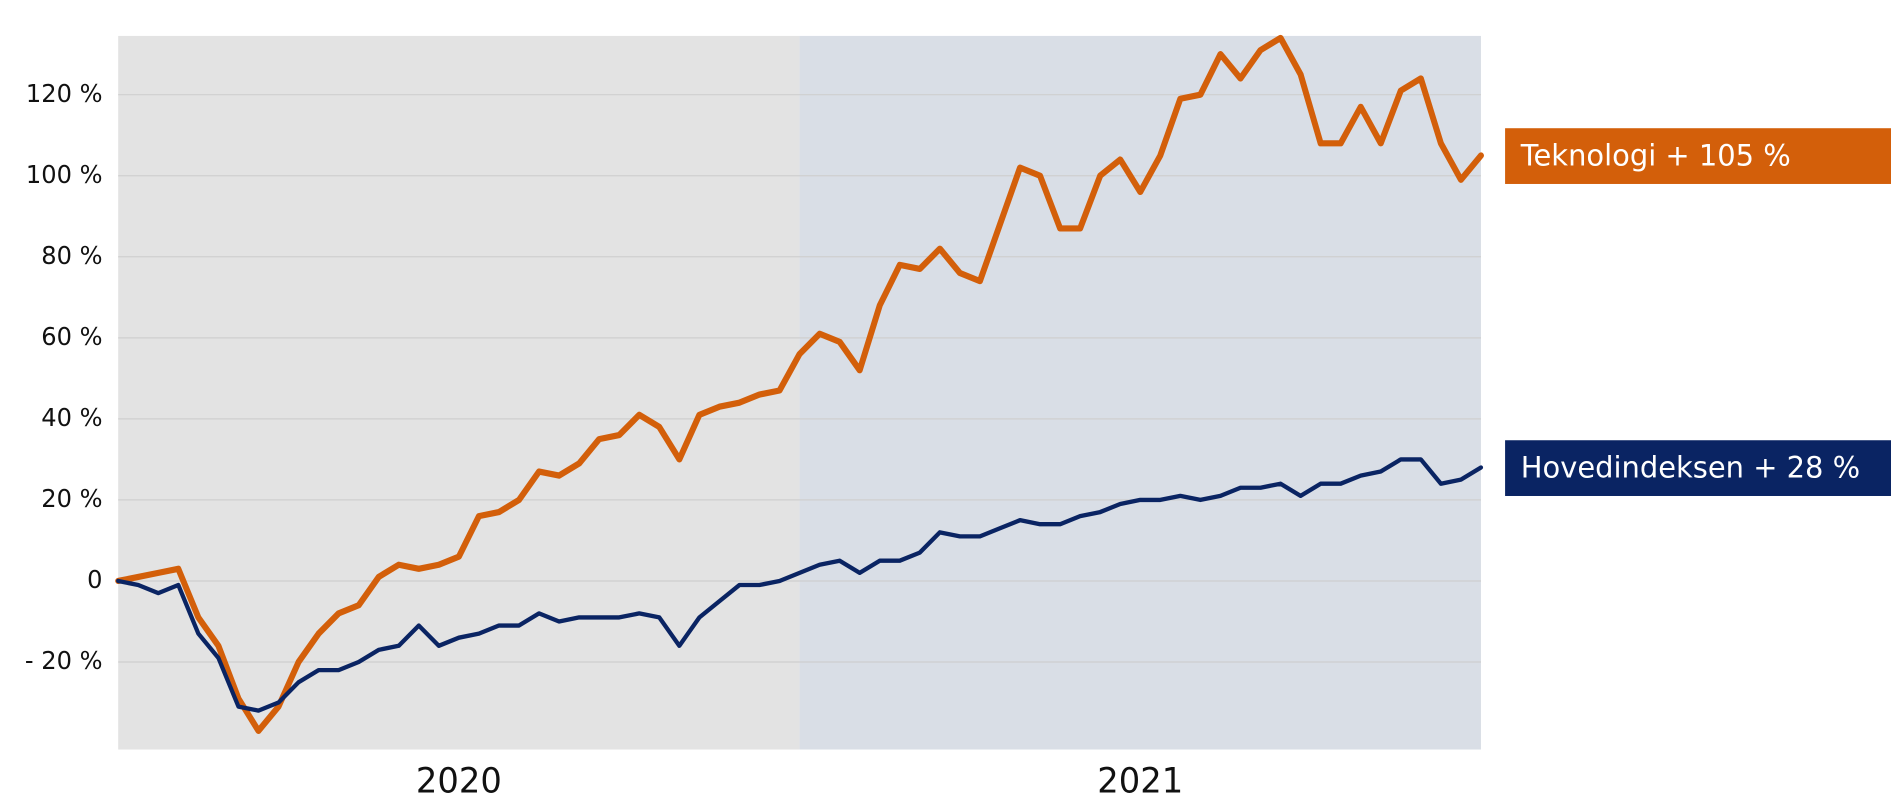  Describe the element at coordinates (1655, 155) in the screenshot. I see `series-label: Teknologi + 105 %` at that location.